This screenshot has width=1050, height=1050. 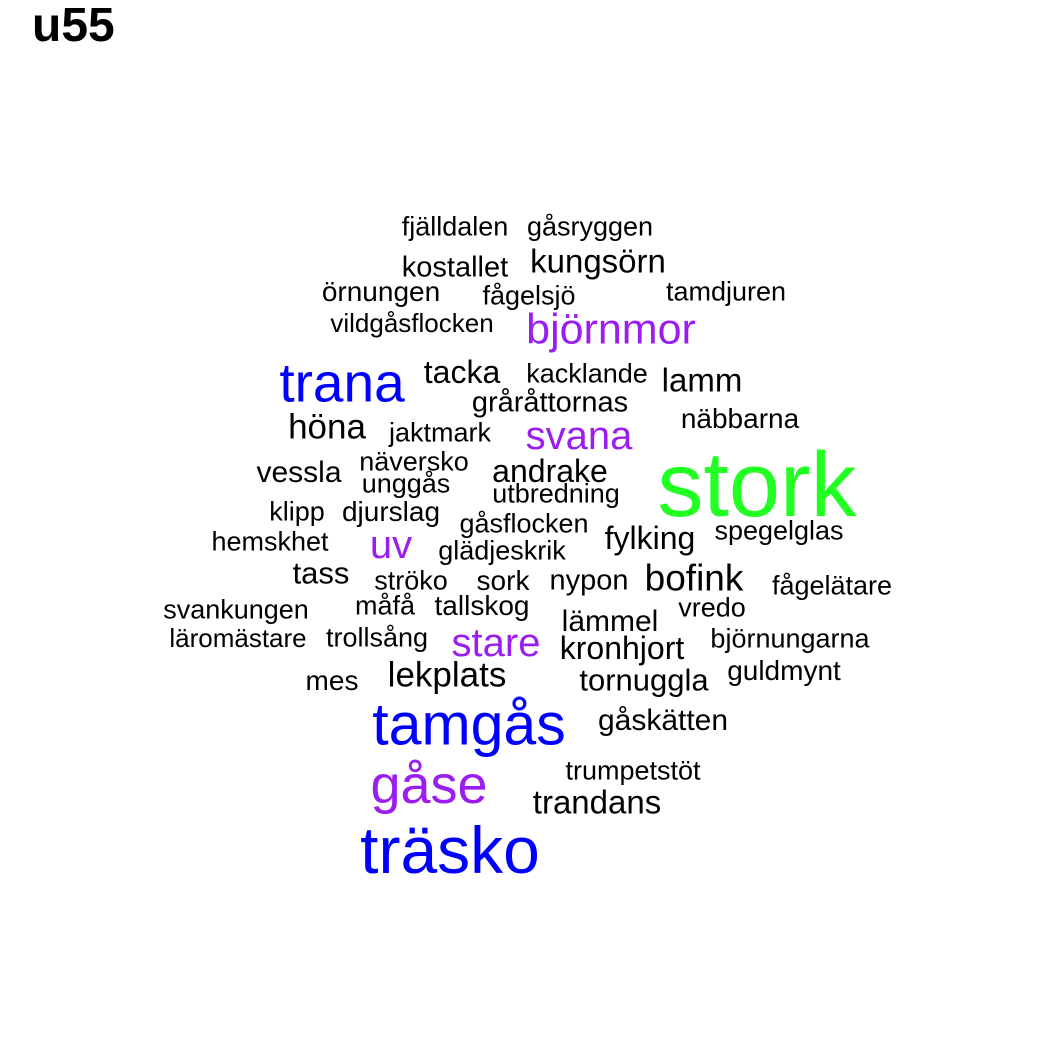 I want to click on word-stare: stare, so click(x=496, y=643).